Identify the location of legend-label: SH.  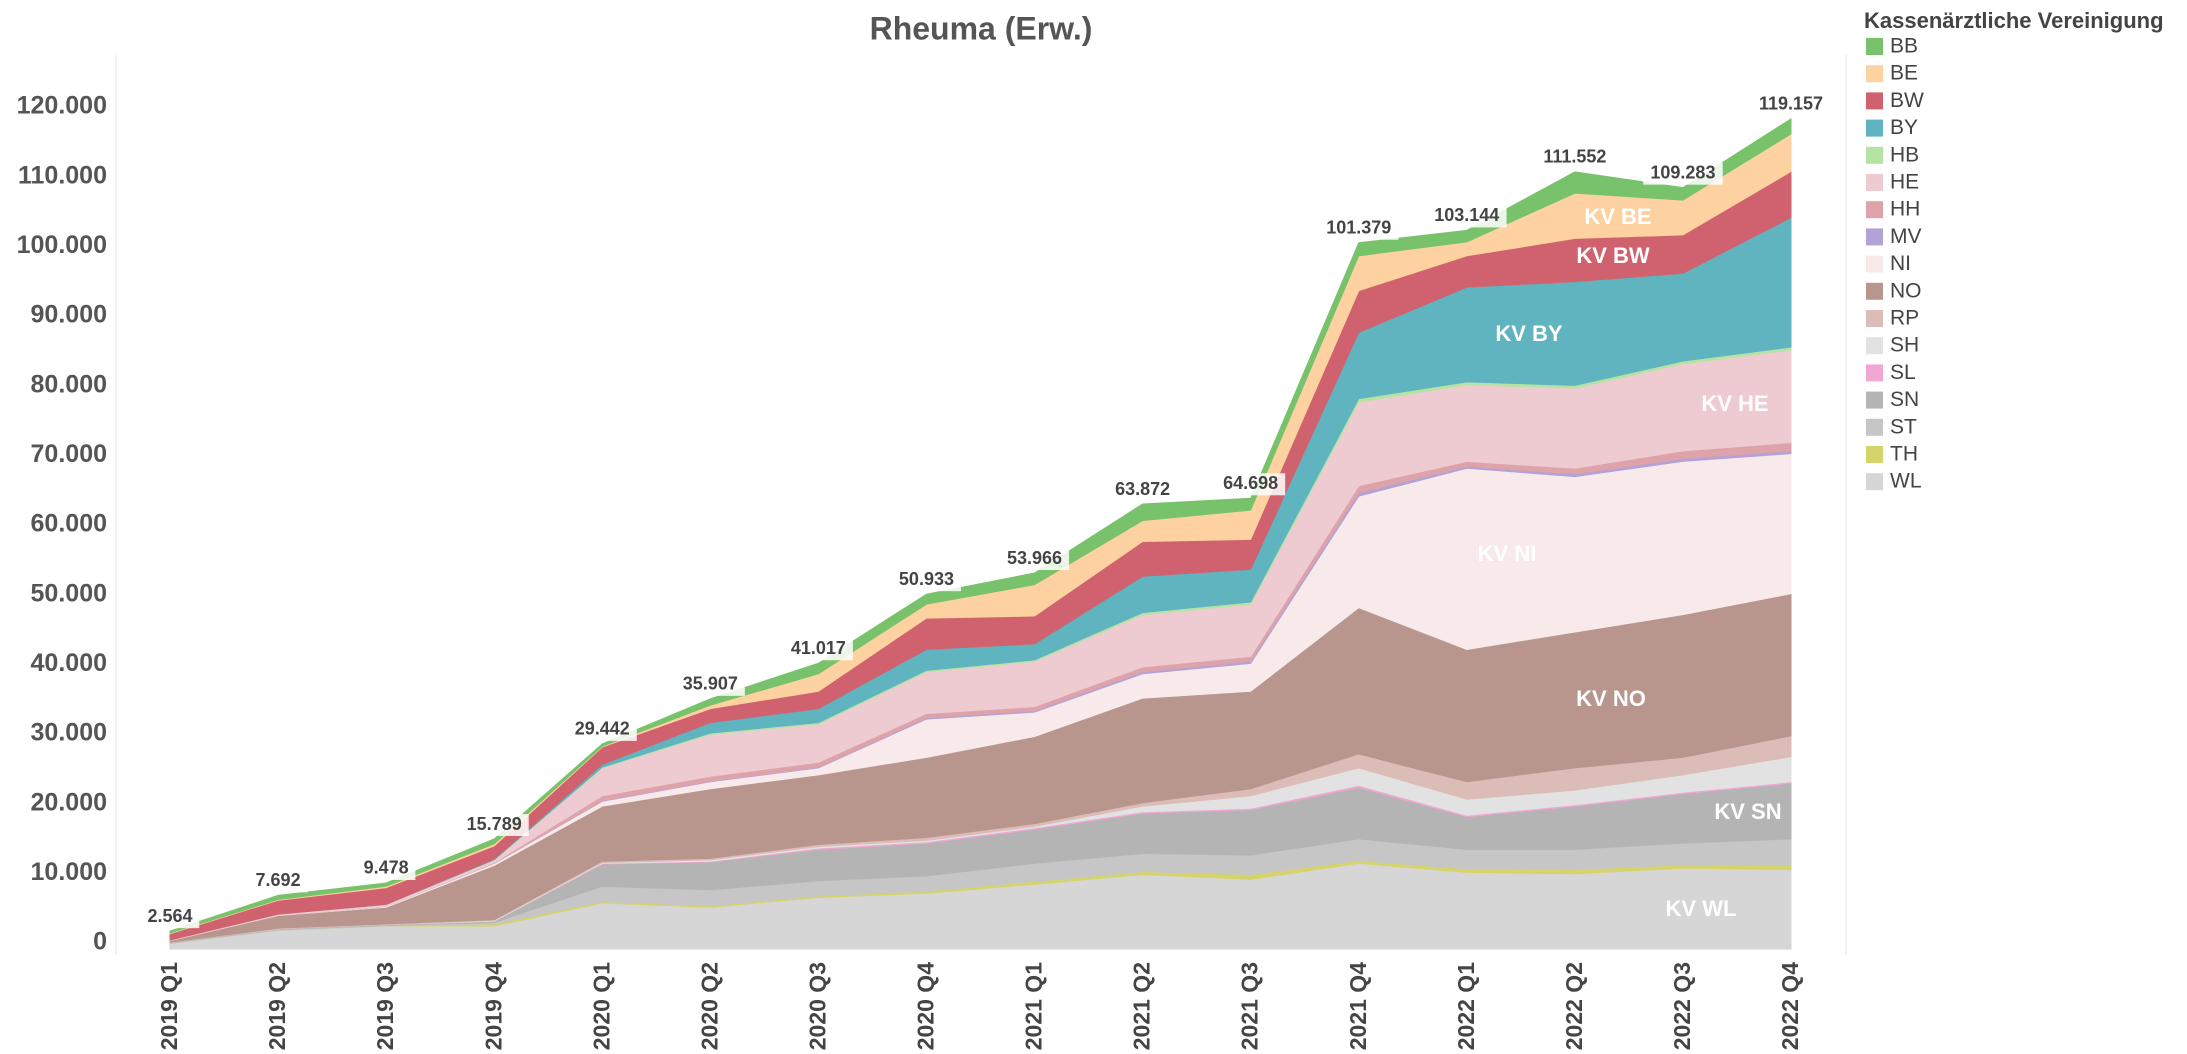
(1904, 345).